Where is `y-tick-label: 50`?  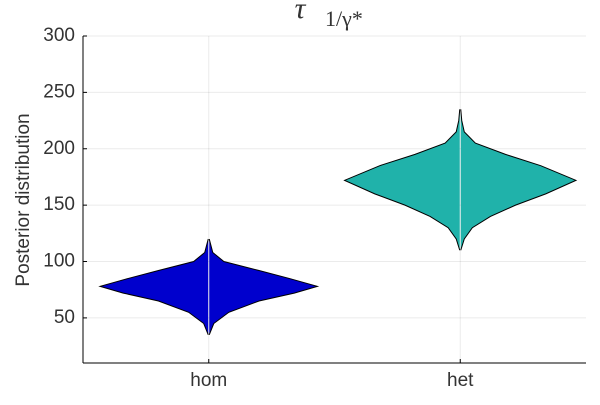
y-tick-label: 50 is located at coordinates (64, 317).